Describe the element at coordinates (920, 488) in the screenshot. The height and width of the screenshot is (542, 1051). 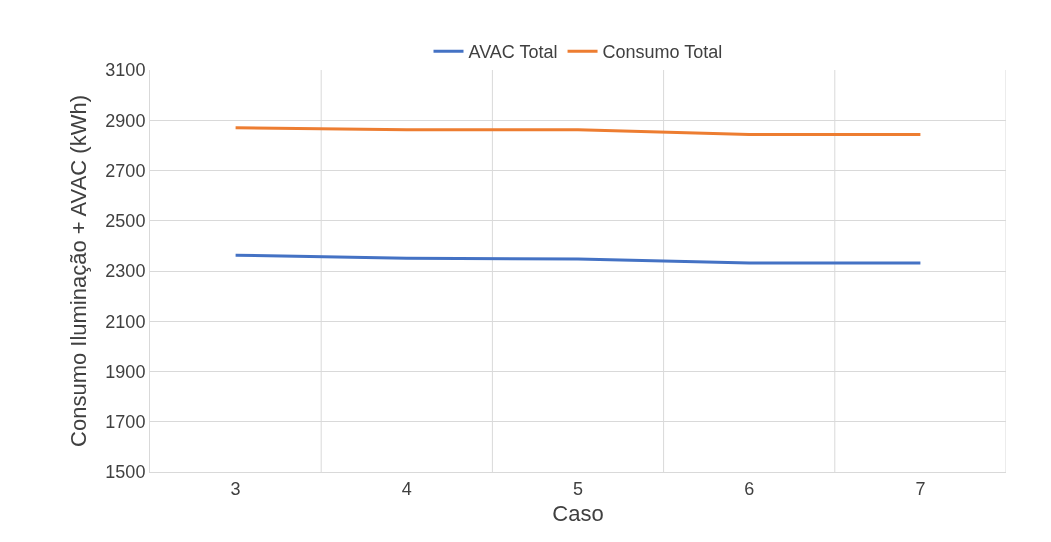
I see `x-tick-label: 7` at that location.